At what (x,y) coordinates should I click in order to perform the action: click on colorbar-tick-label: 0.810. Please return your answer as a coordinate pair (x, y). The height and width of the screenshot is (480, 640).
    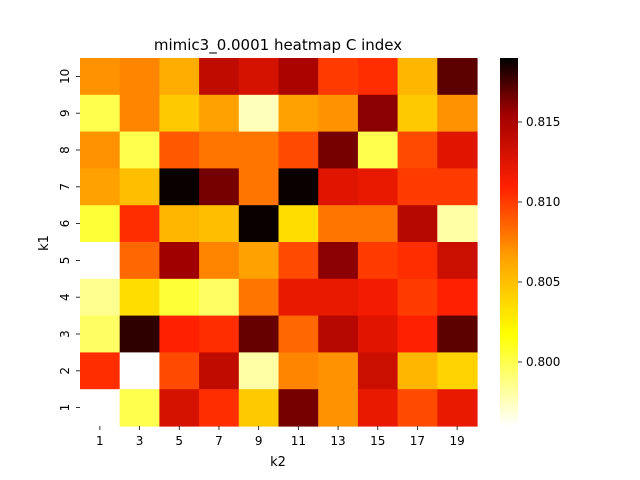
    Looking at the image, I should click on (543, 202).